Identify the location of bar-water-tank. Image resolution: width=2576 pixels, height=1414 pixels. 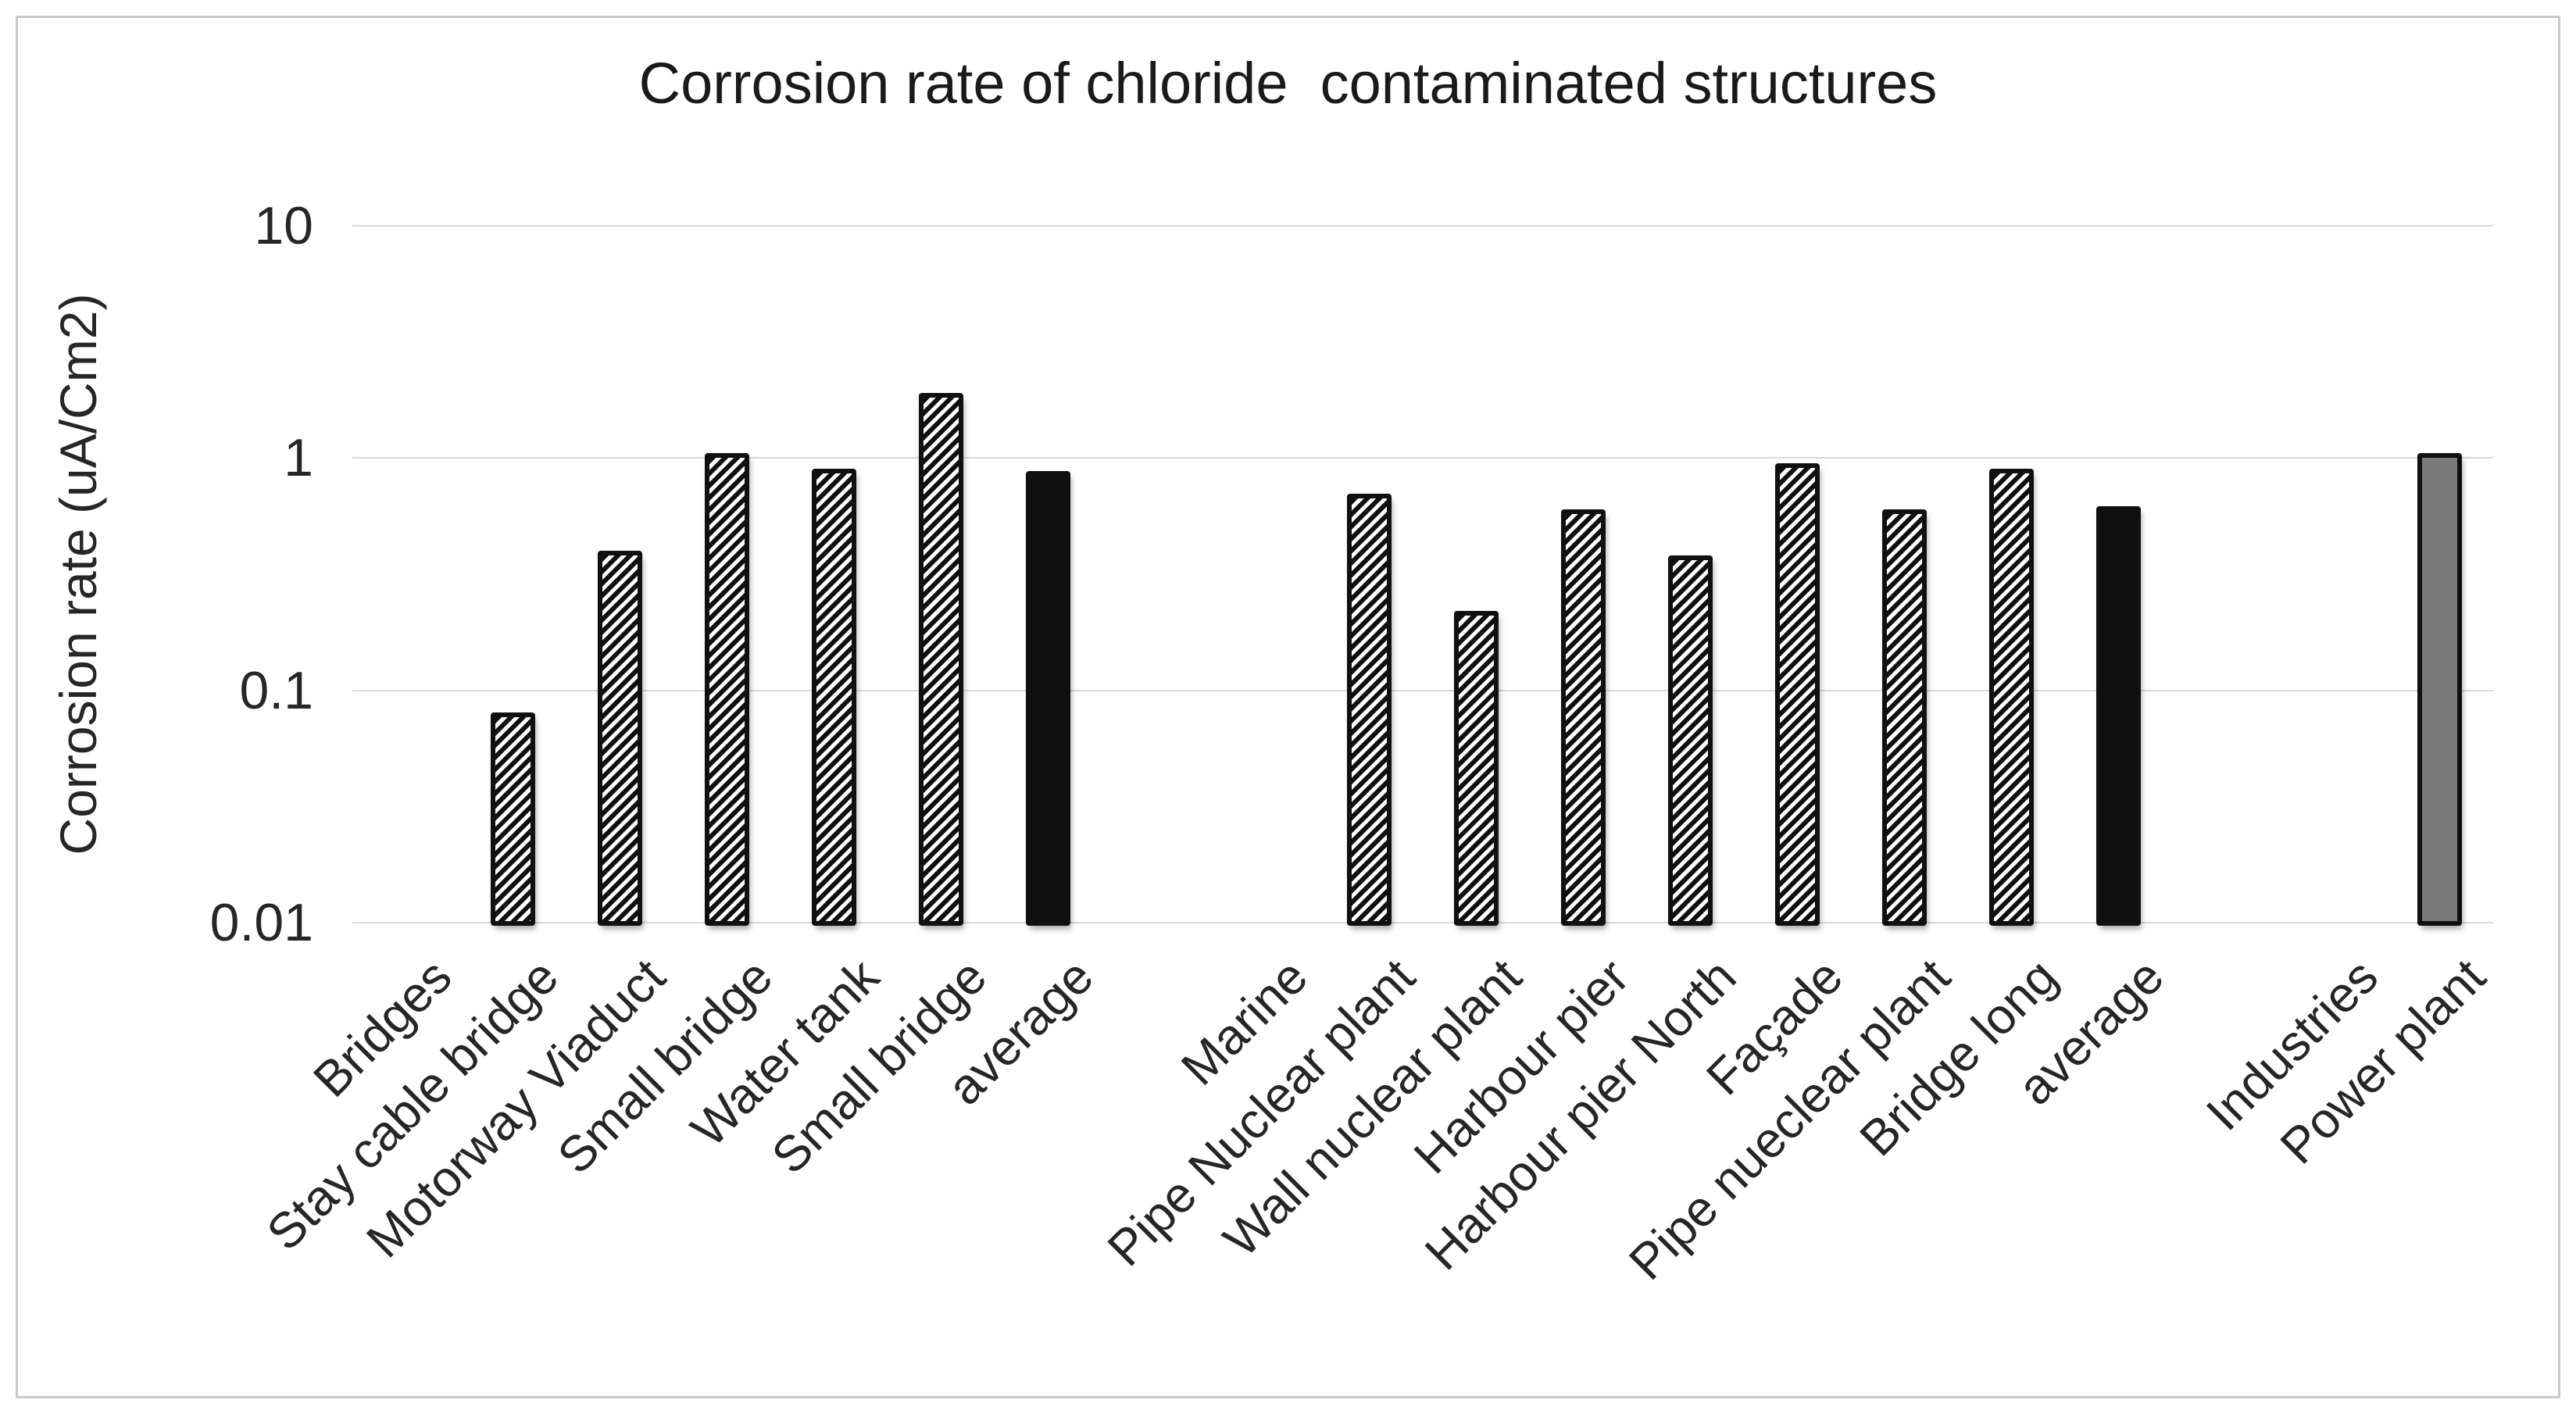
(834, 697).